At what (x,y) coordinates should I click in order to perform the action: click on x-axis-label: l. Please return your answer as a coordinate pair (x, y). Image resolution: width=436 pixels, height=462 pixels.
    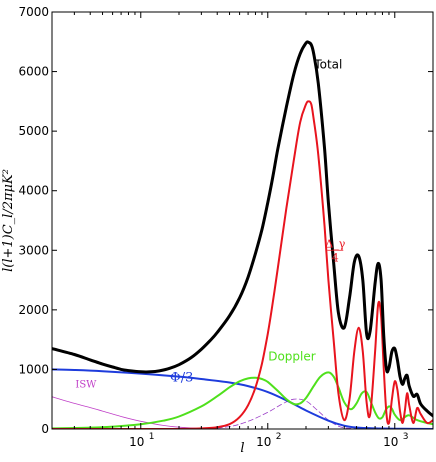
    Looking at the image, I should click on (242, 448).